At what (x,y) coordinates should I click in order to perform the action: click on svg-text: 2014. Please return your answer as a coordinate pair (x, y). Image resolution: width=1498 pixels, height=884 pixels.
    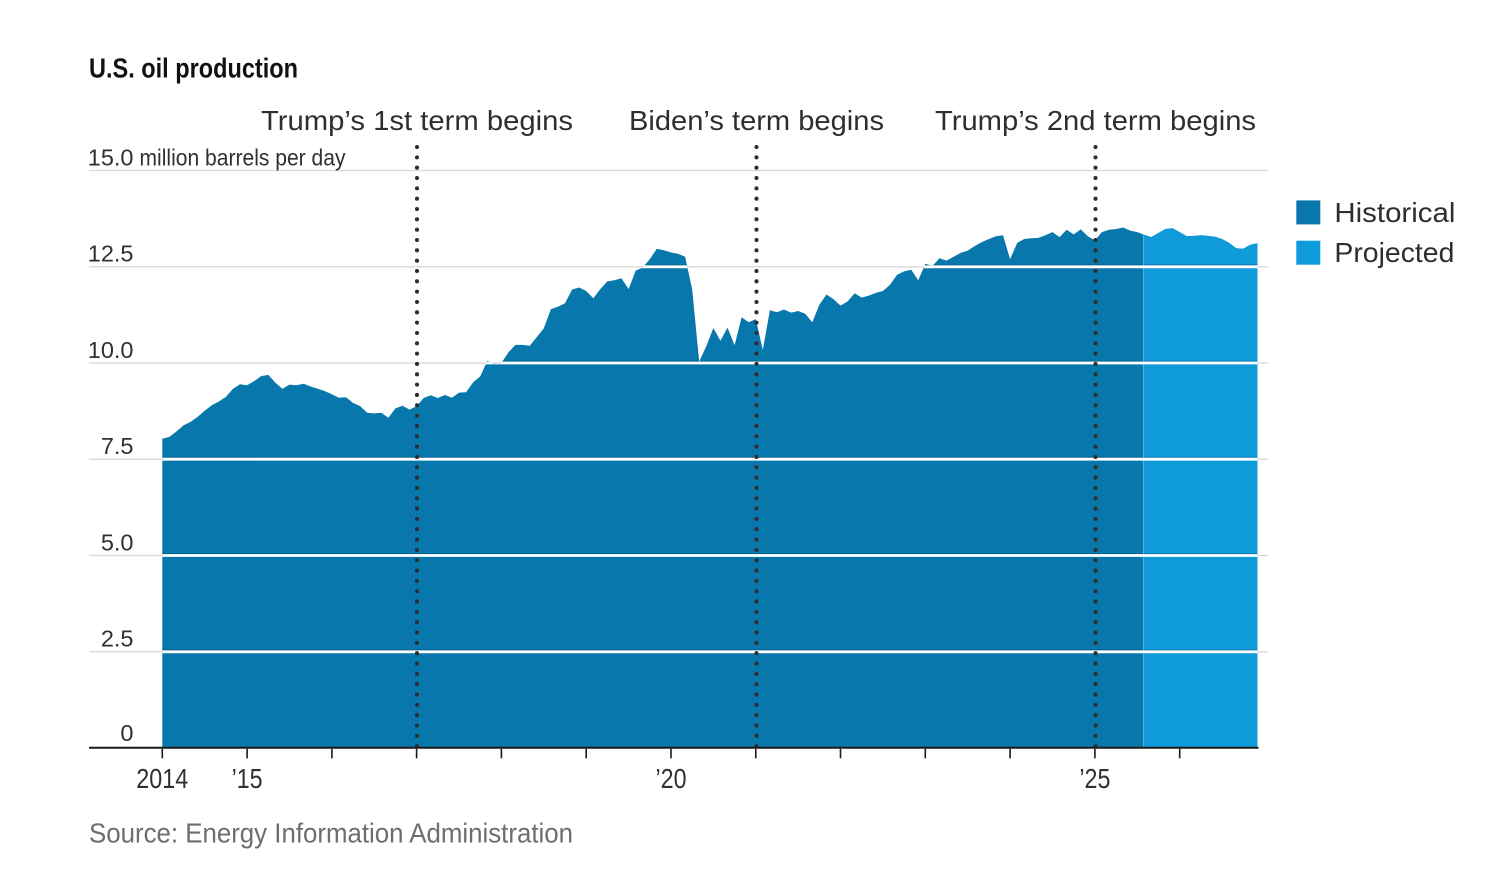
    Looking at the image, I should click on (162, 778).